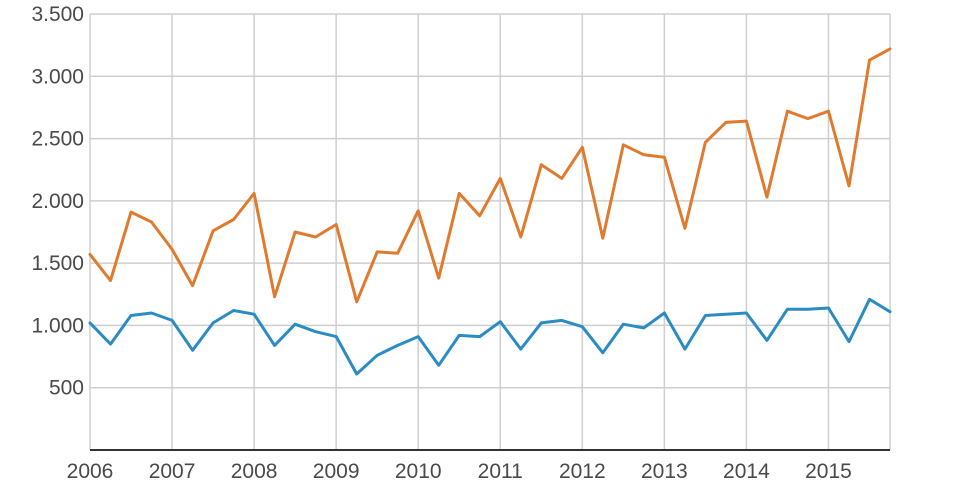  Describe the element at coordinates (336, 471) in the screenshot. I see `x-tick-label: 2009` at that location.